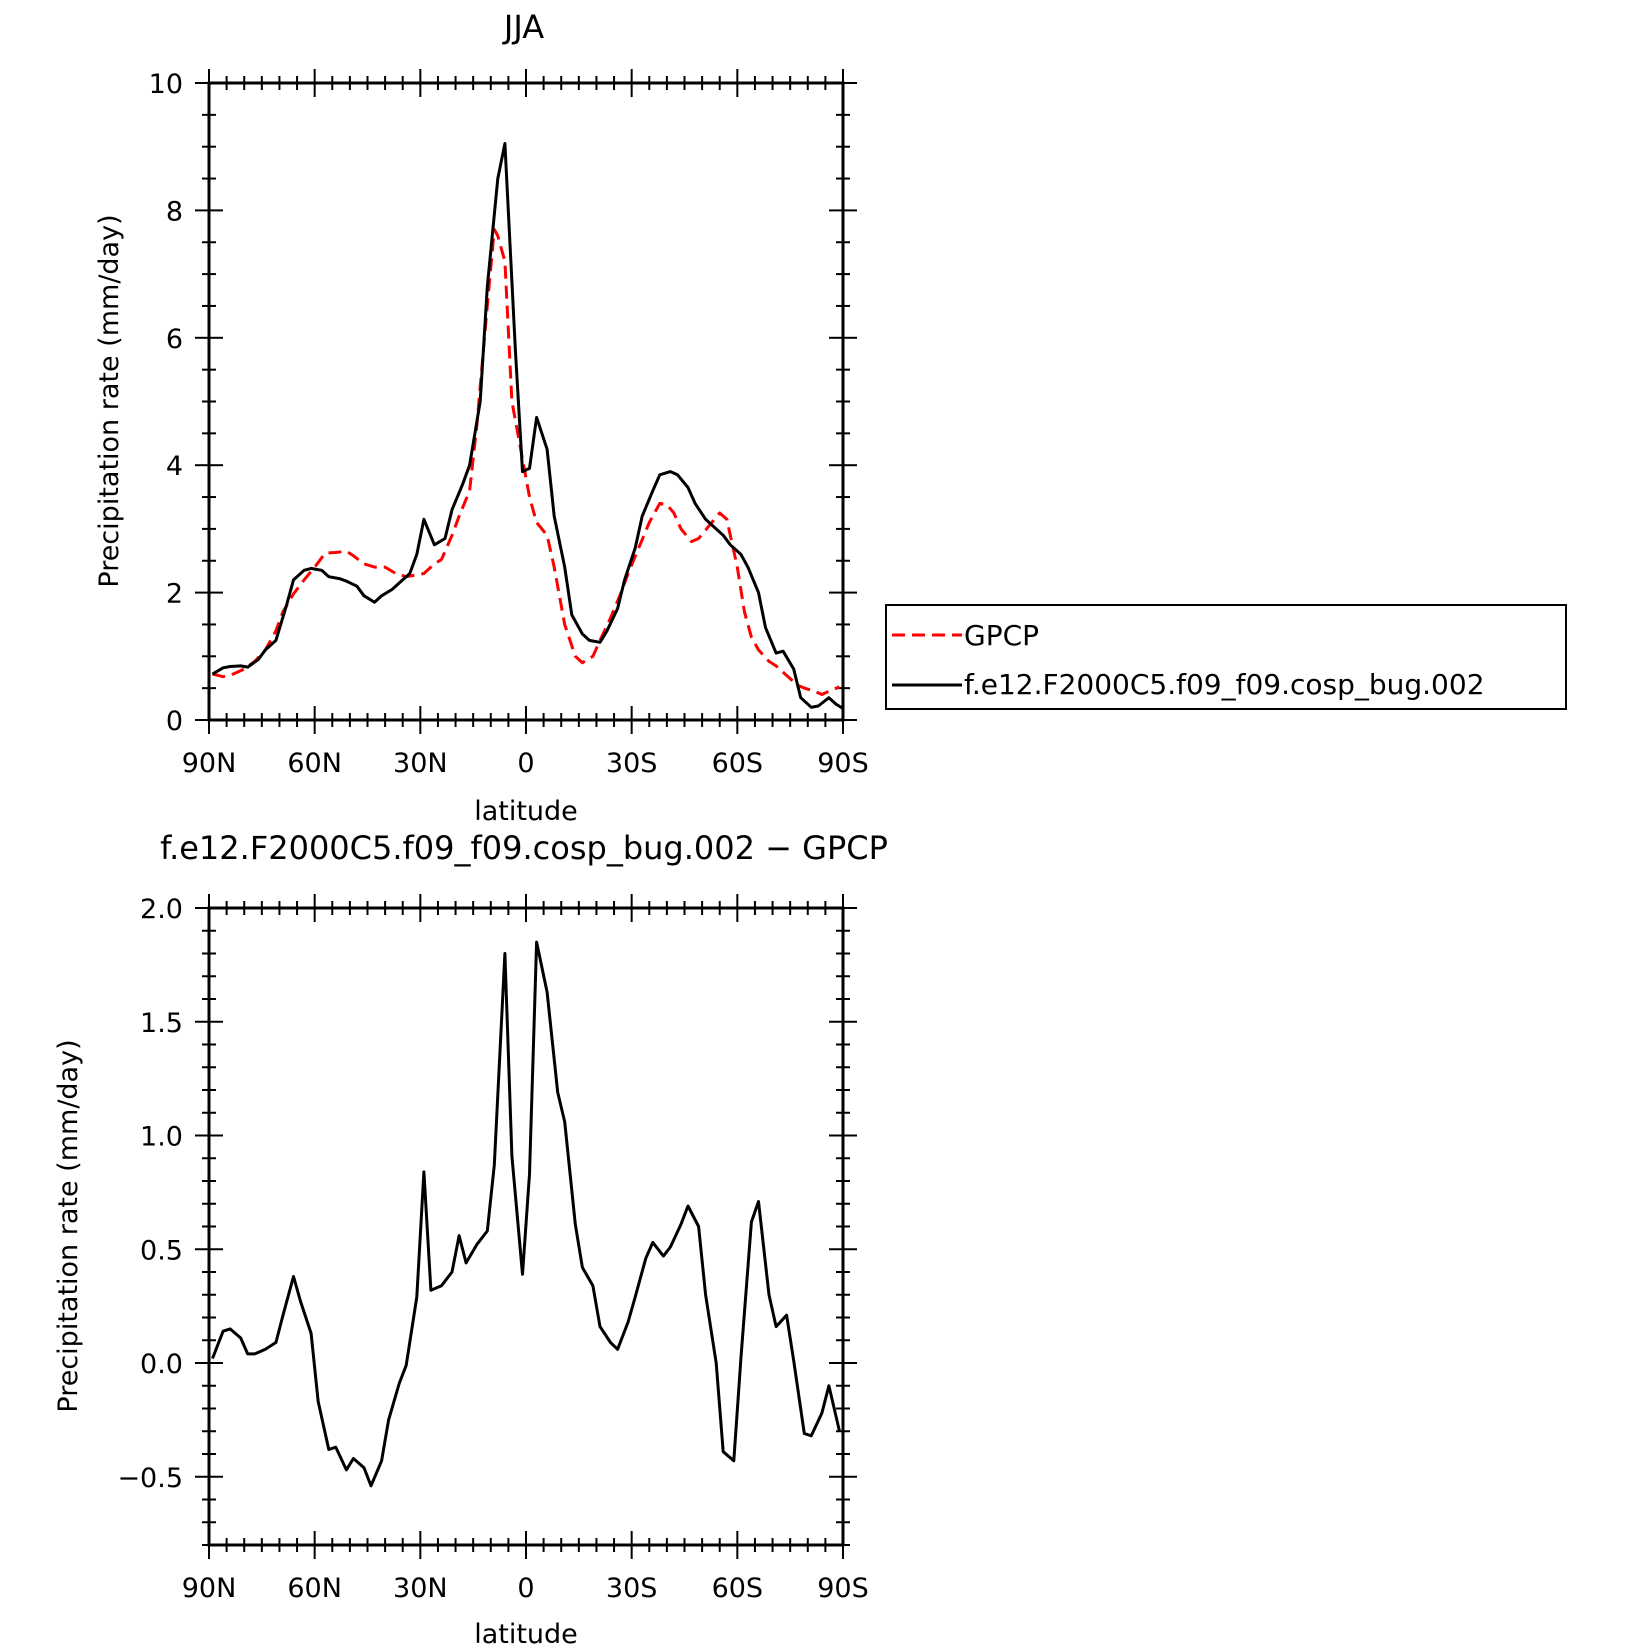 This screenshot has width=1647, height=1647. What do you see at coordinates (526, 1633) in the screenshot?
I see `bottom-x-axis-title: latitude` at bounding box center [526, 1633].